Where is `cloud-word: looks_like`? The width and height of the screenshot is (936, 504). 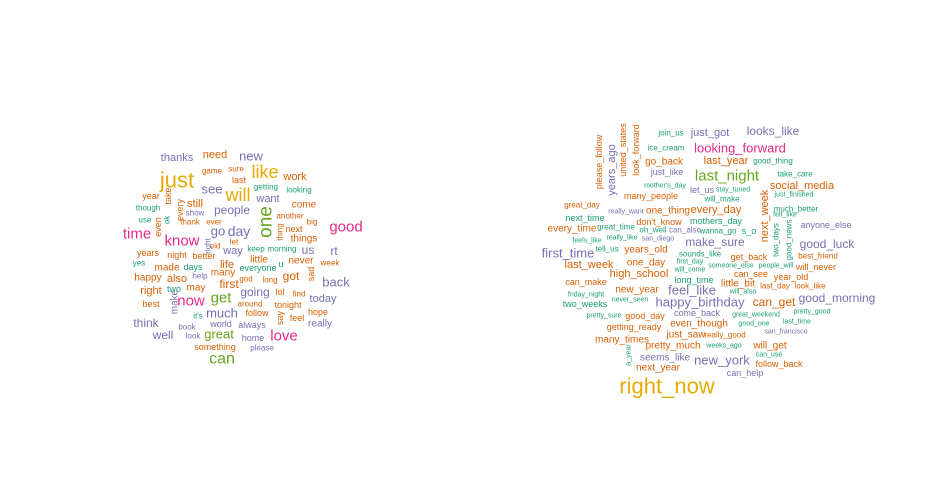 cloud-word: looks_like is located at coordinates (773, 131).